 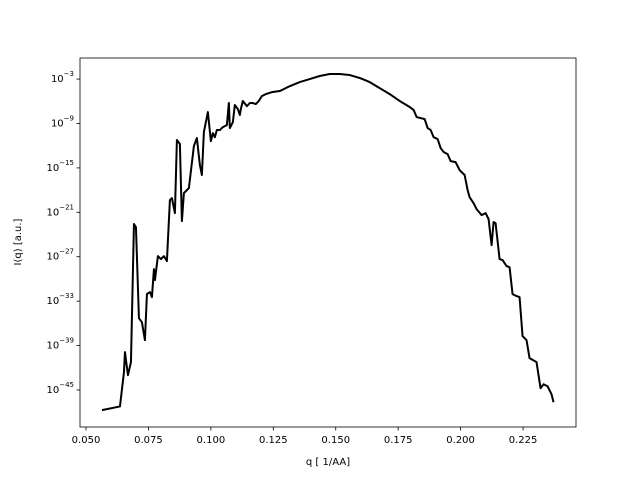 What do you see at coordinates (60, 210) in the screenshot?
I see `y-tick-label: 10⁻²¹` at bounding box center [60, 210].